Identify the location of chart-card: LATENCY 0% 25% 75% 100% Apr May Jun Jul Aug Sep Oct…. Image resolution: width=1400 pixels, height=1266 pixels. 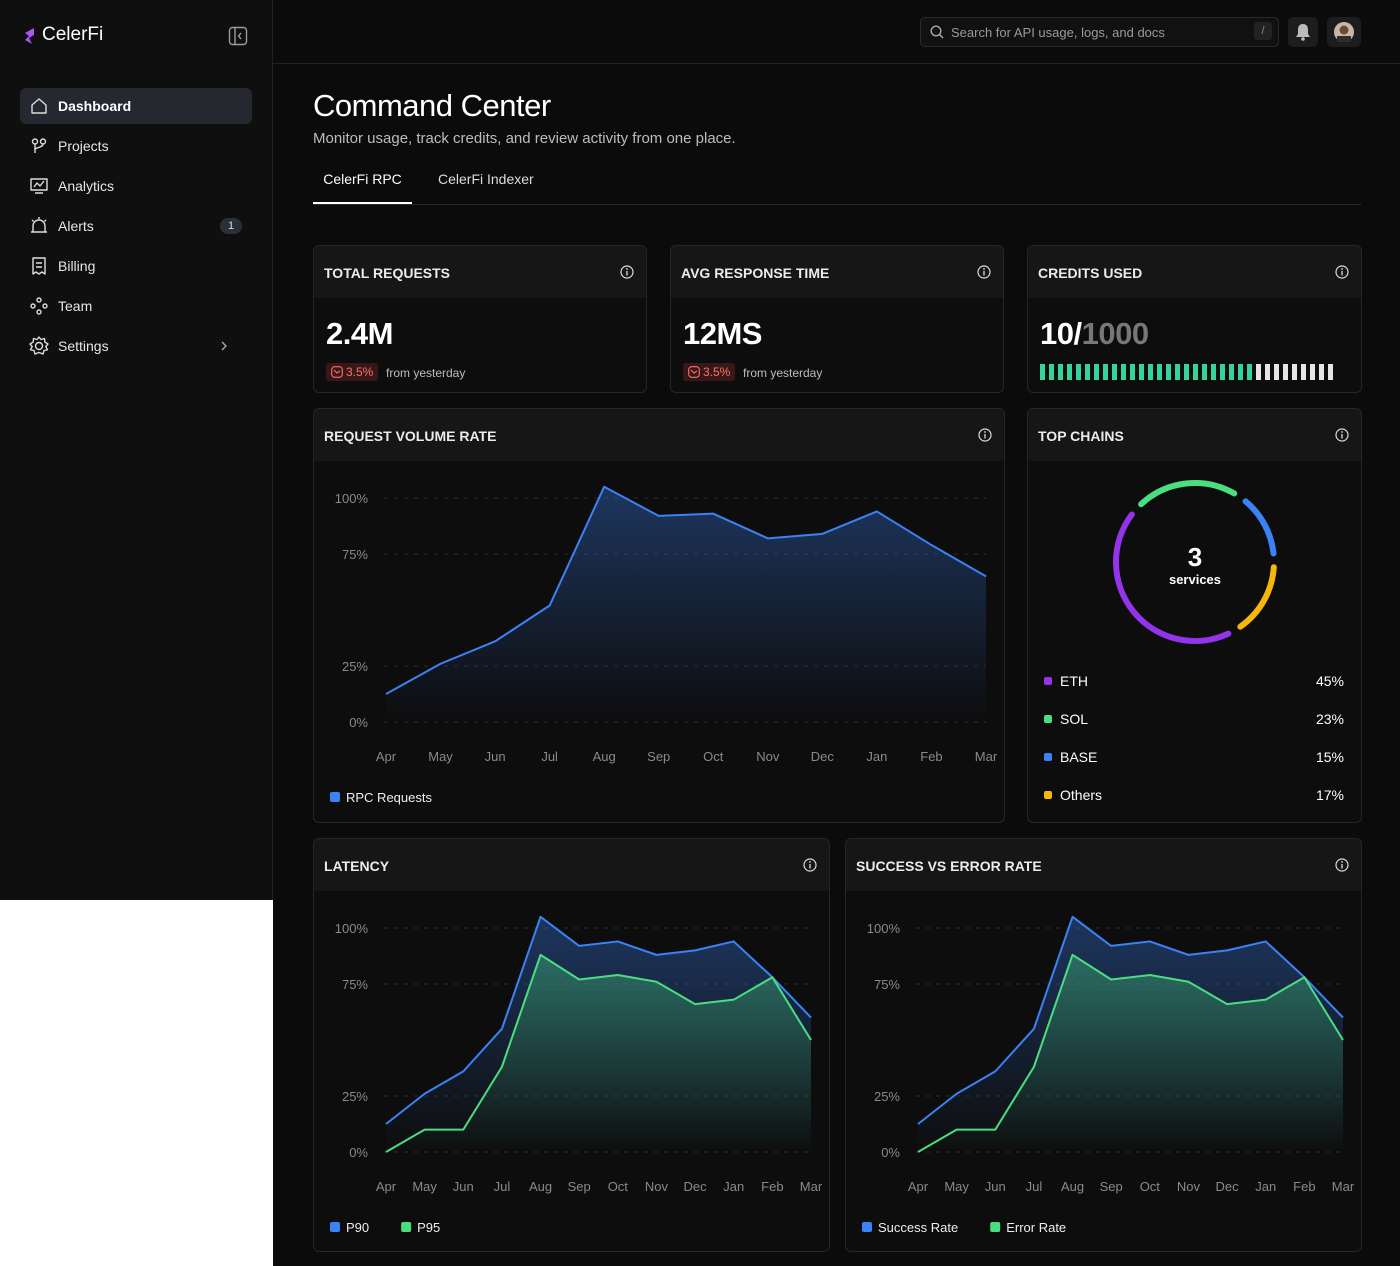
(571, 1045).